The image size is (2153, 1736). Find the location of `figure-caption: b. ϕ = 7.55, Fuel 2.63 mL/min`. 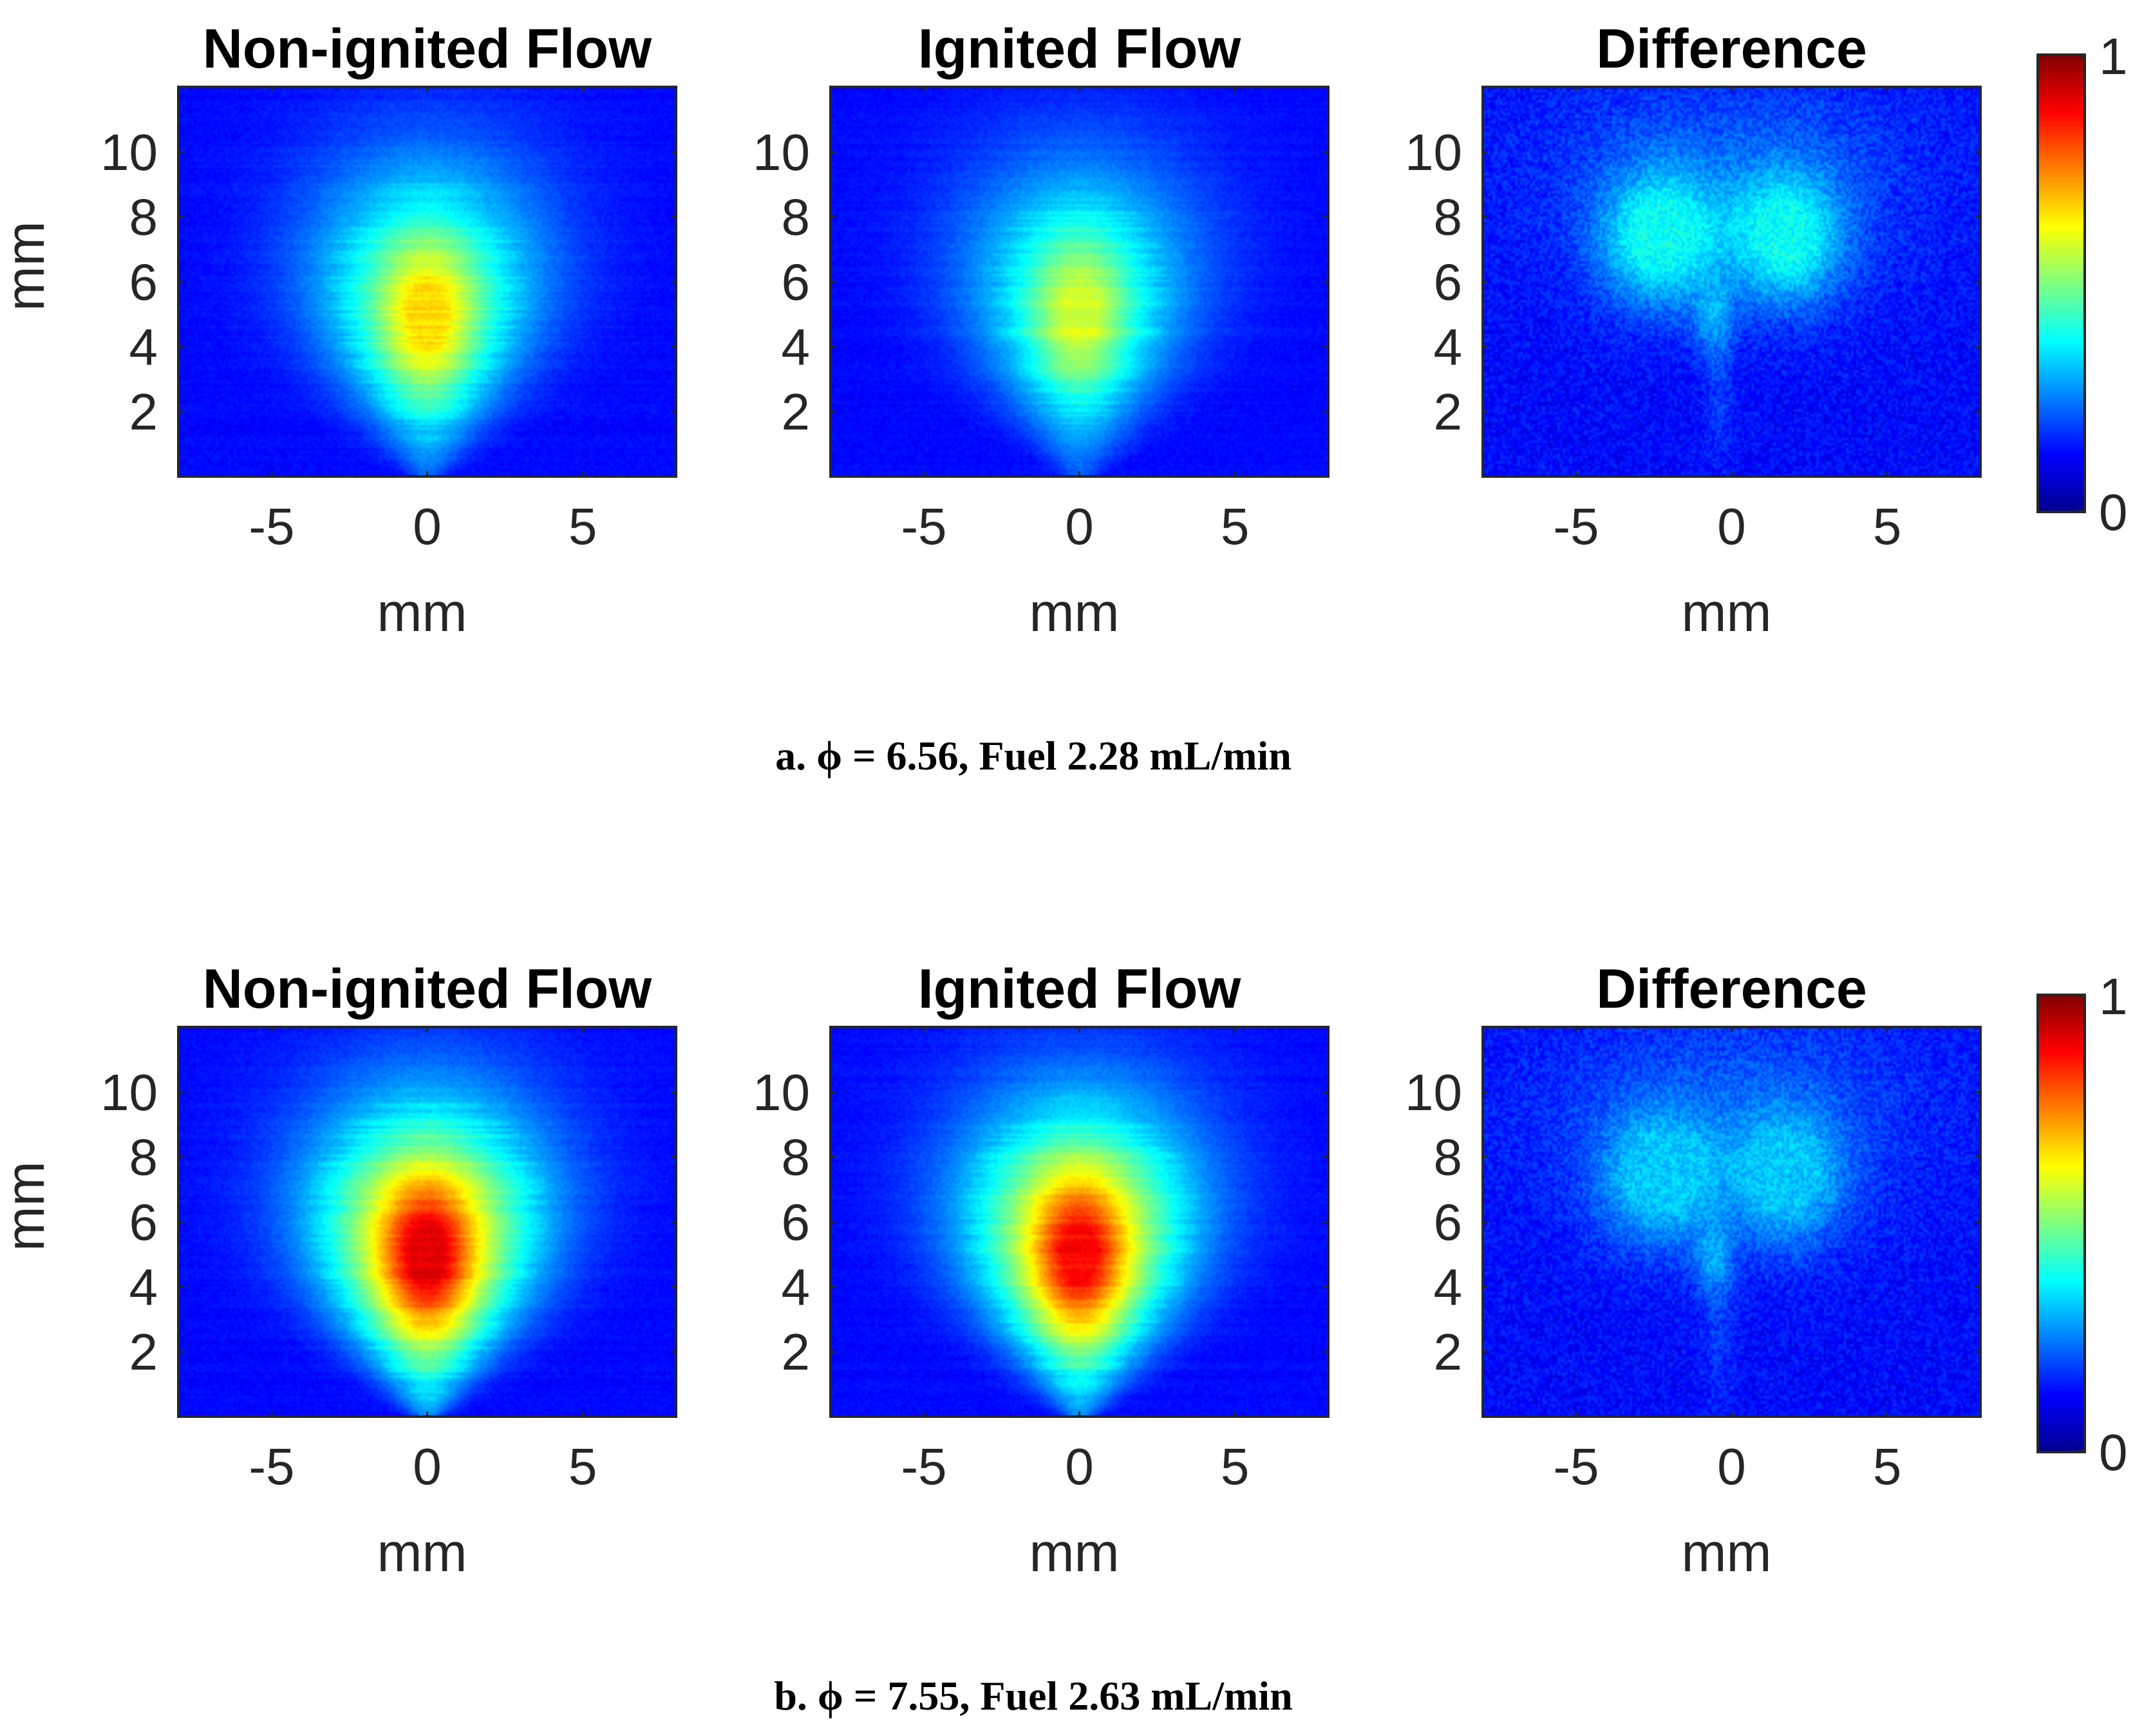

figure-caption: b. ϕ = 7.55, Fuel 2.63 mL/min is located at coordinates (1033, 1696).